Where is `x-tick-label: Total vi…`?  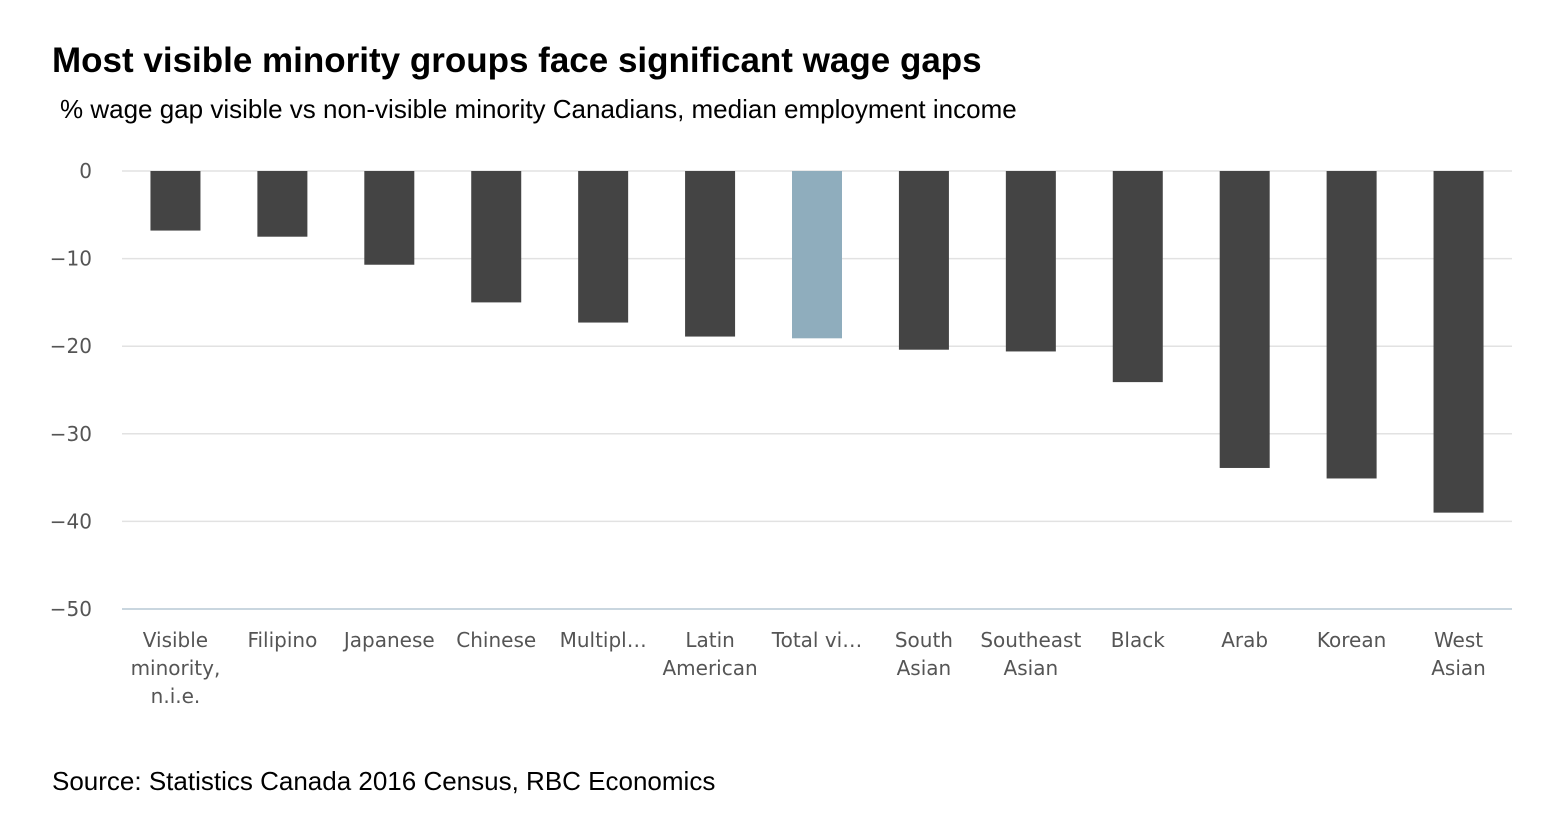
x-tick-label: Total vi… is located at coordinates (816, 640).